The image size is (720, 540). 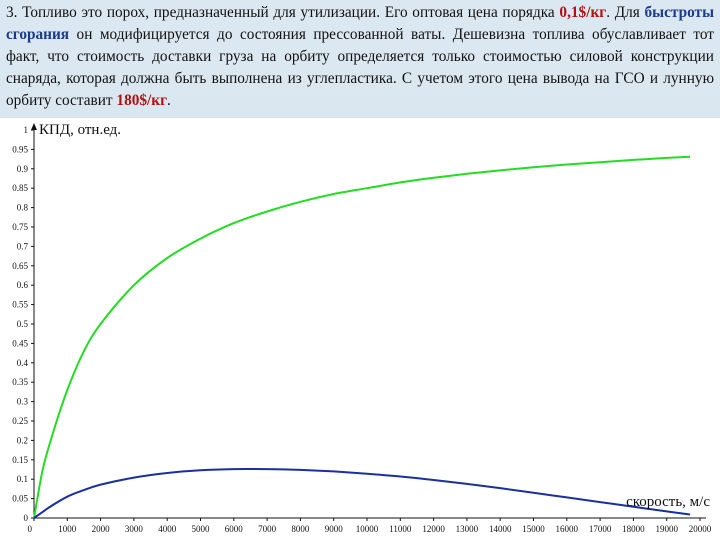 What do you see at coordinates (666, 529) in the screenshot?
I see `x-tick-label: 19000` at bounding box center [666, 529].